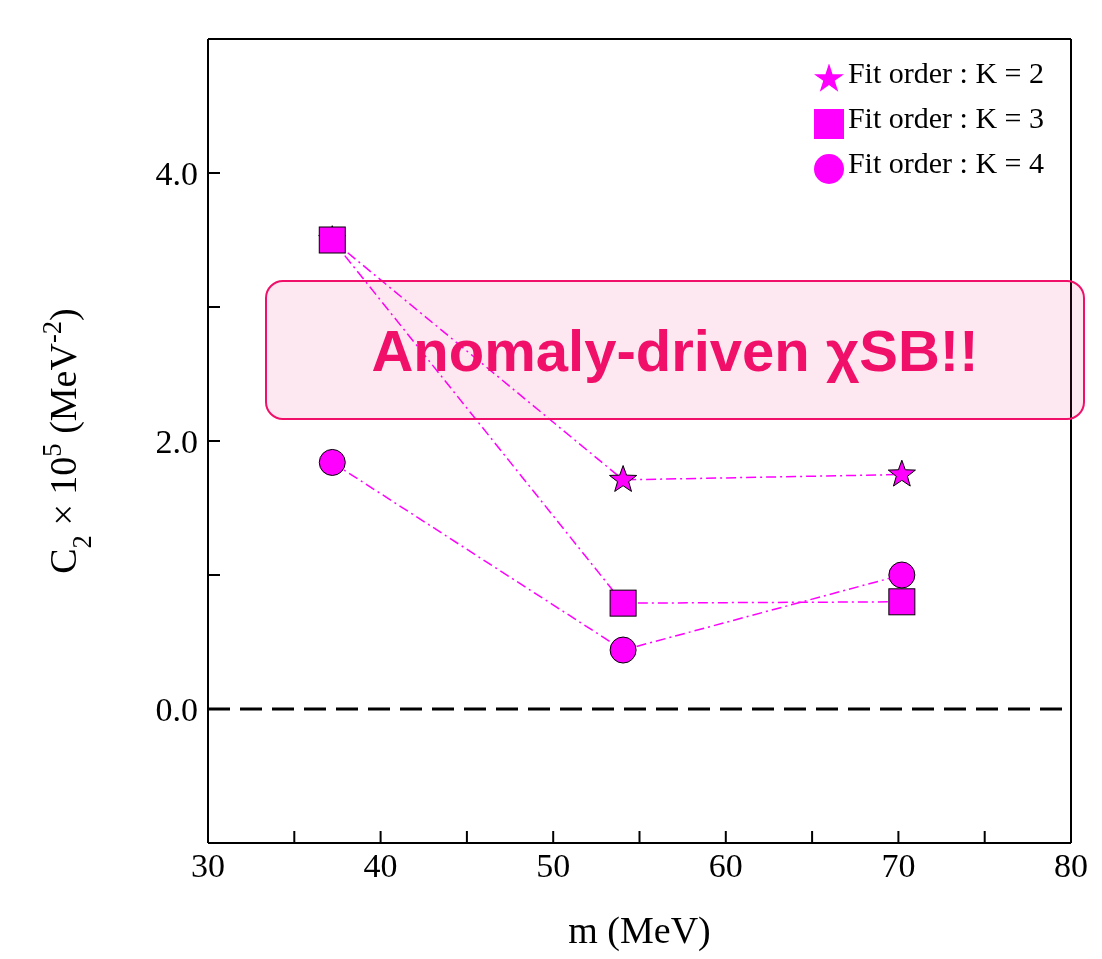  Describe the element at coordinates (176, 442) in the screenshot. I see `y-tick-label: 2.0` at that location.